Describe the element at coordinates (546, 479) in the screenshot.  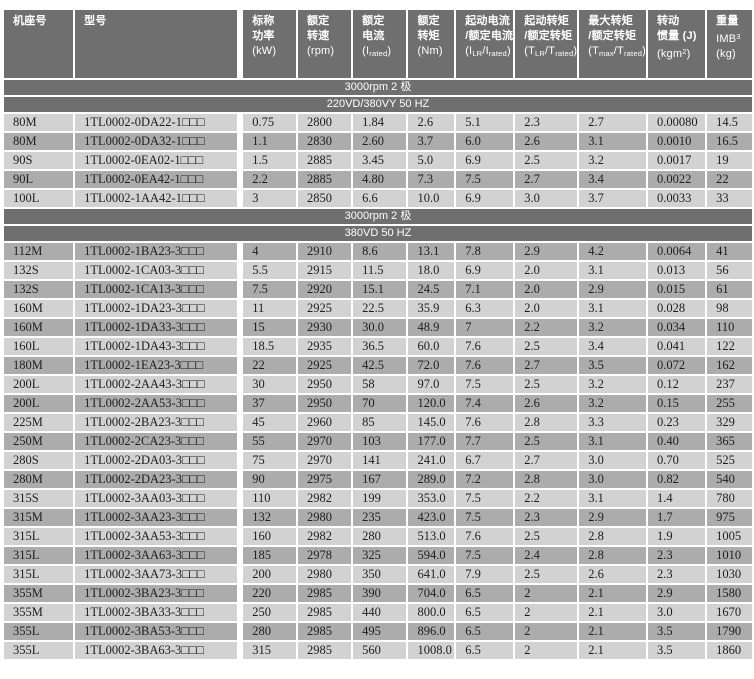
I see `cell-tlr-ratio: 2.8` at that location.